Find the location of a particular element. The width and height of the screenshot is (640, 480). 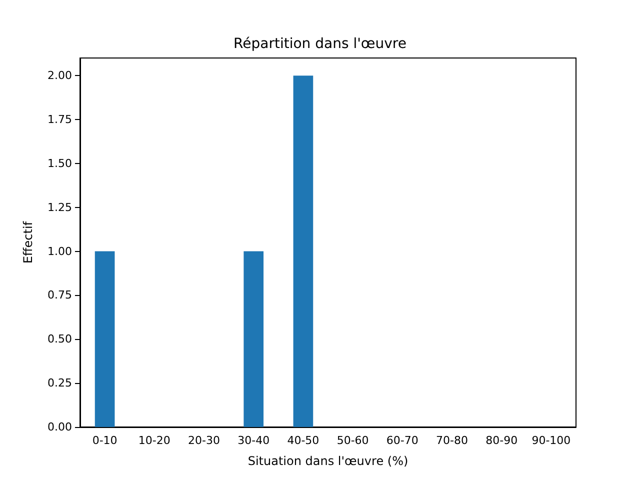

y-tick-label: 0.75 is located at coordinates (60, 295).